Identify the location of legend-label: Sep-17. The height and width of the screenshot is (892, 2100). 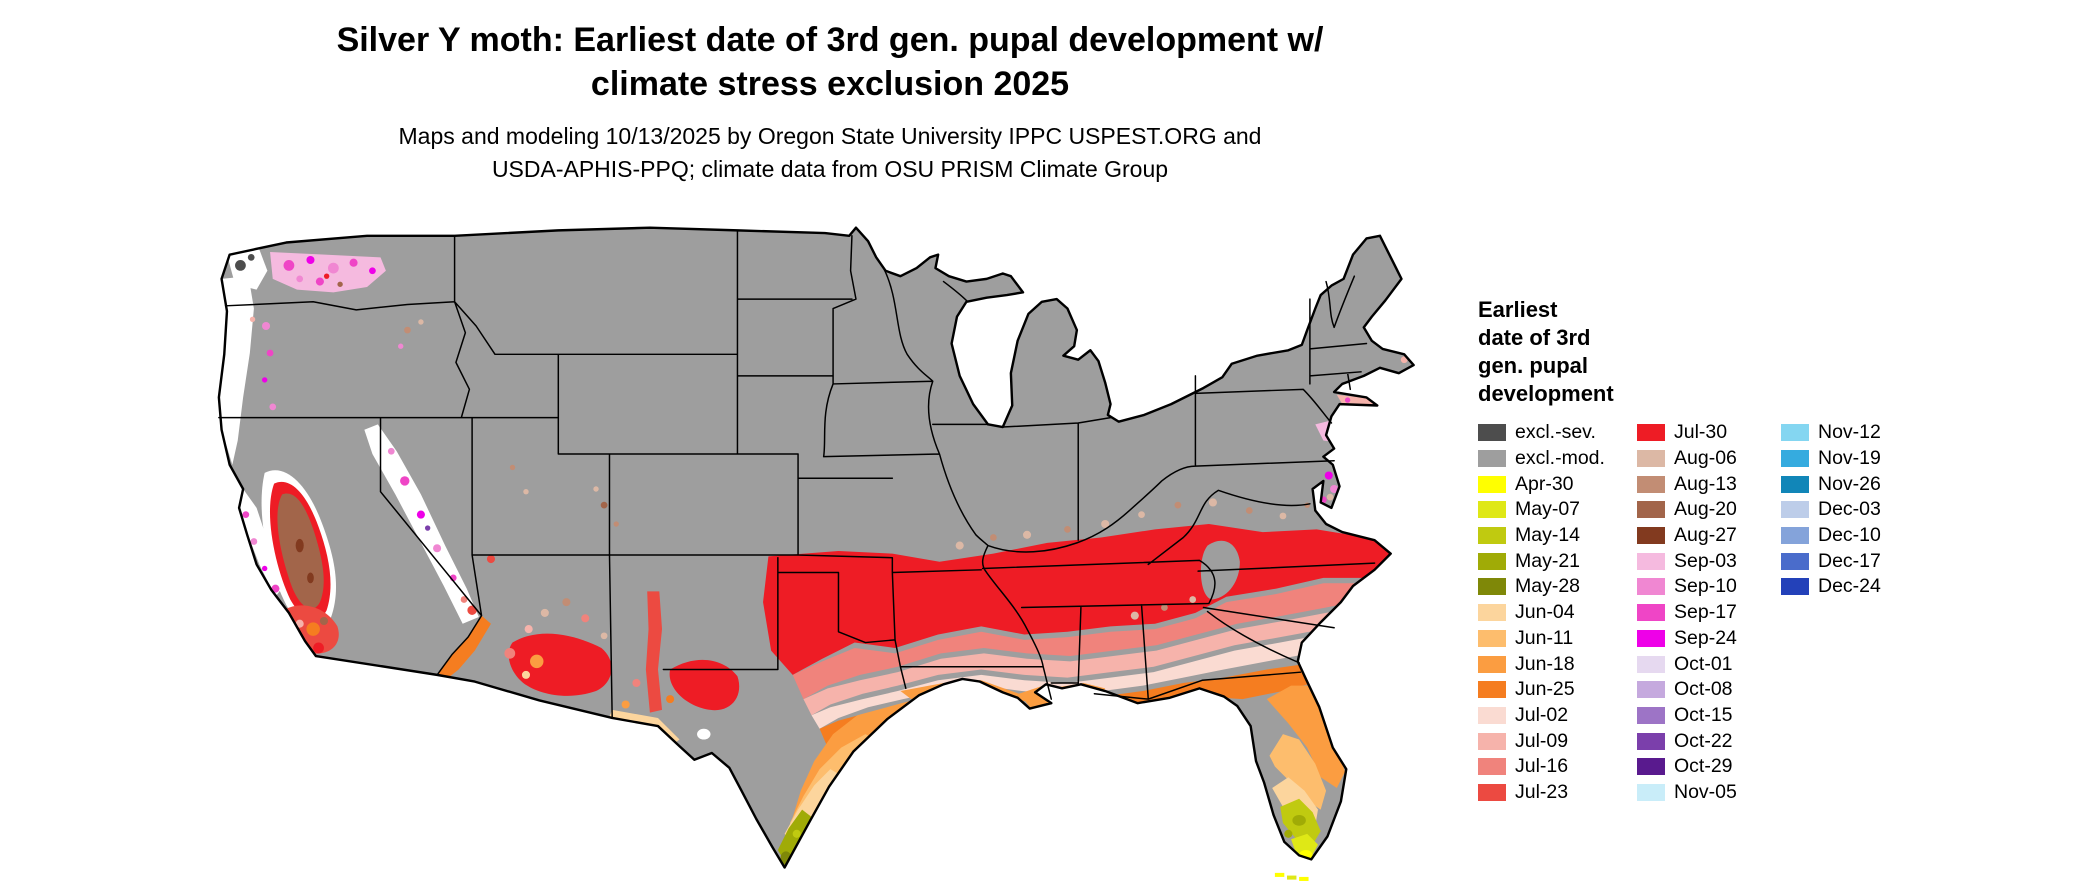
(1705, 612).